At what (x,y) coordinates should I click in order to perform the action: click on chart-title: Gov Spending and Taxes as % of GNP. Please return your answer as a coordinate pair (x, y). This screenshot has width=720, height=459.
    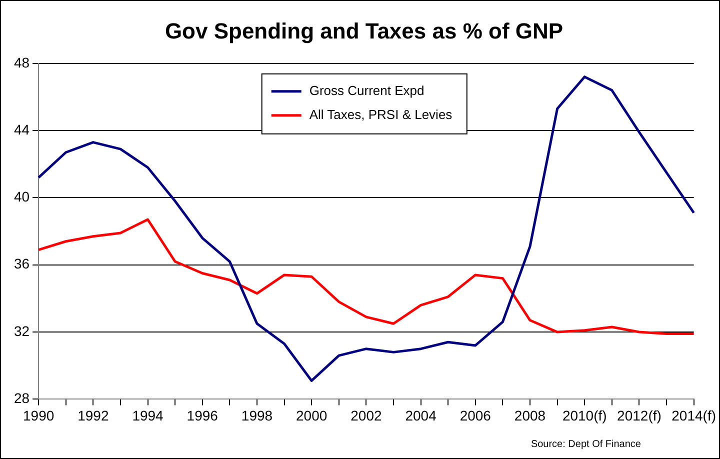
    Looking at the image, I should click on (364, 31).